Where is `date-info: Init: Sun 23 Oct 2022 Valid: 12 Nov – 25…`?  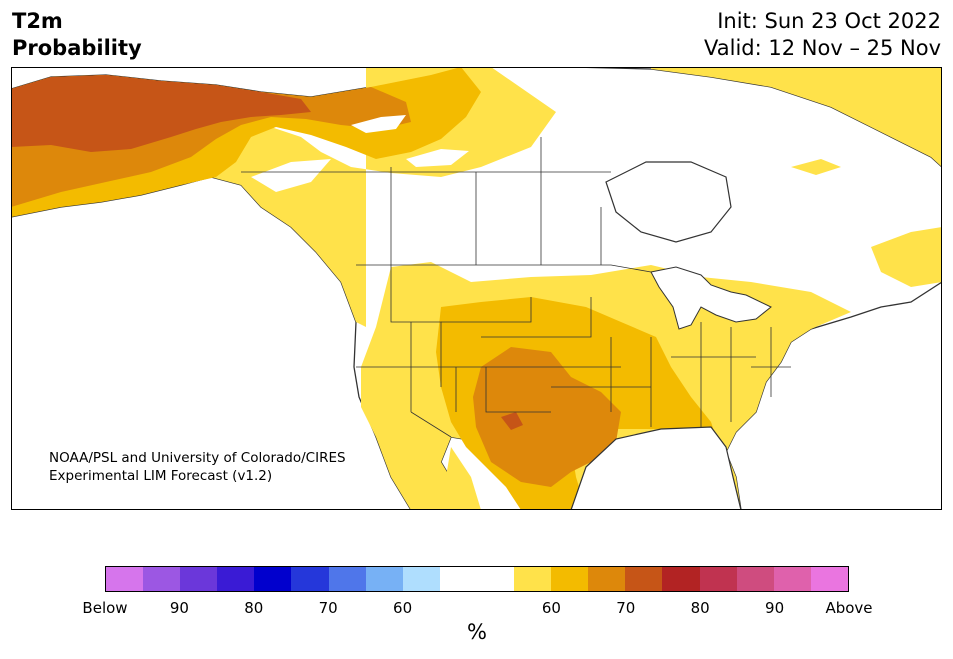 date-info: Init: Sun 23 Oct 2022 Valid: 12 Nov – 25… is located at coordinates (822, 35).